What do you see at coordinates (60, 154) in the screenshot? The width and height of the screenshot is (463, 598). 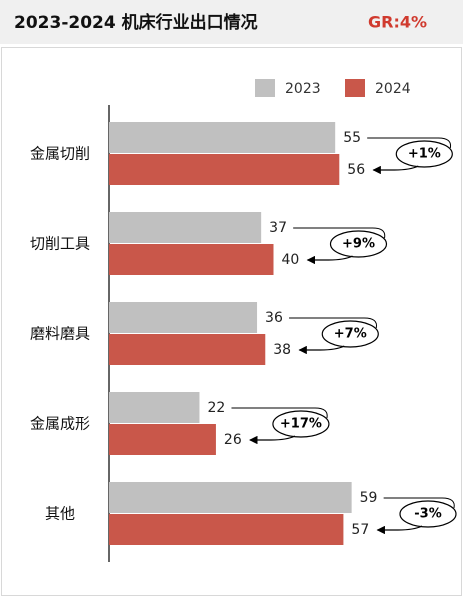 I see `y-tick-label: 金属切削` at bounding box center [60, 154].